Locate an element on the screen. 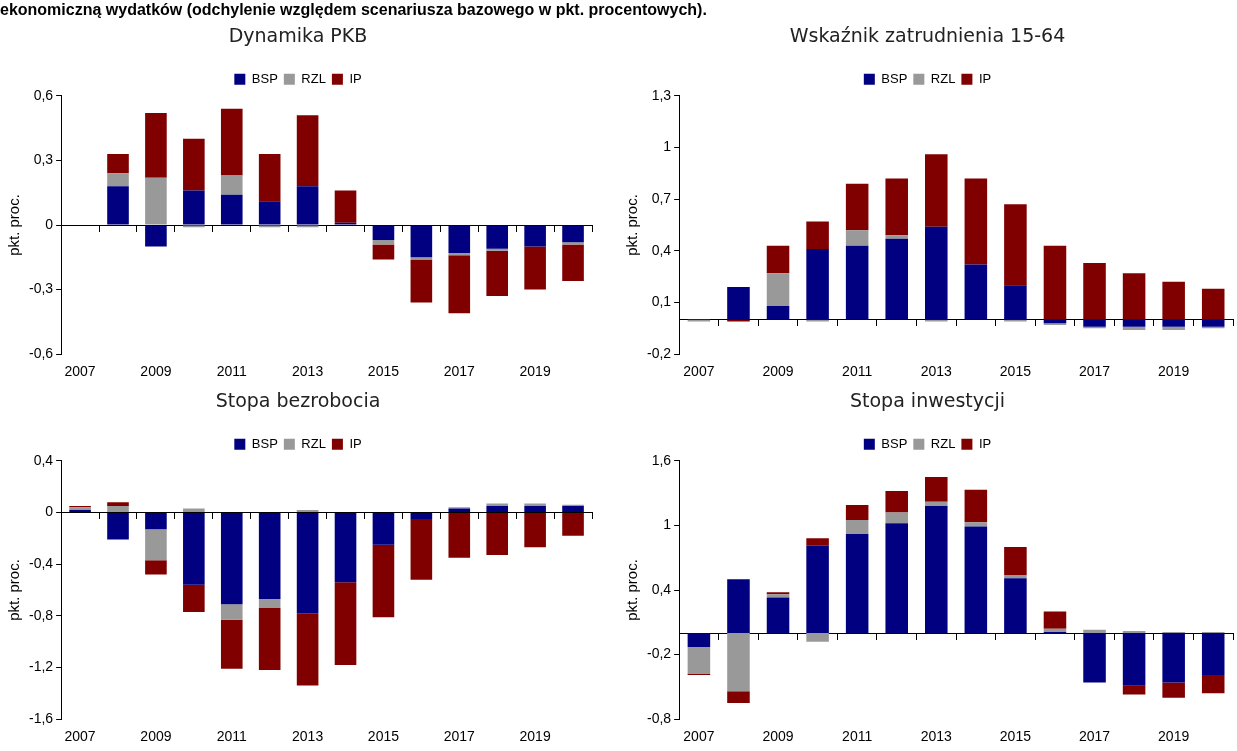 Image resolution: width=1237 pixels, height=751 pixels. y-tick-label: -0,8 is located at coordinates (659, 718).